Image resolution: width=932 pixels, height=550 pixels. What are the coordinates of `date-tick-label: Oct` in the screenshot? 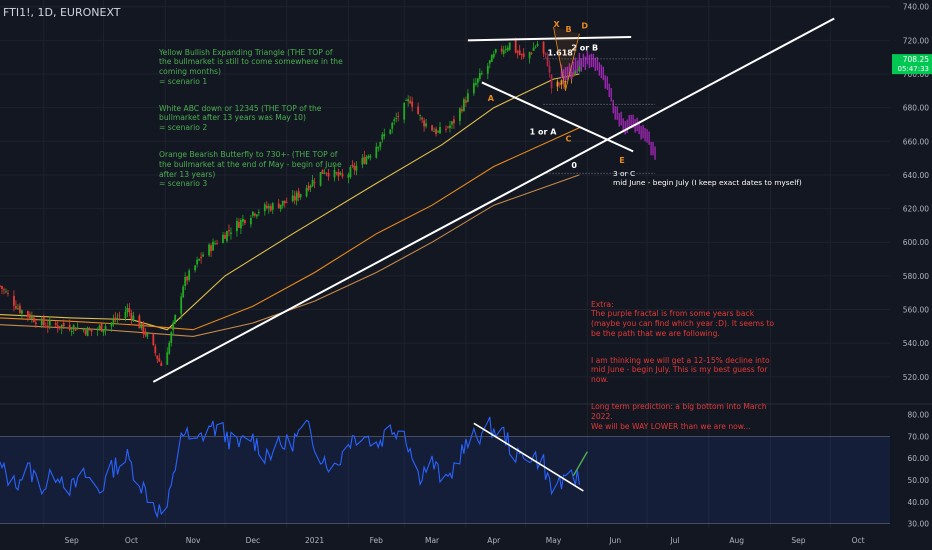 It's located at (858, 540).